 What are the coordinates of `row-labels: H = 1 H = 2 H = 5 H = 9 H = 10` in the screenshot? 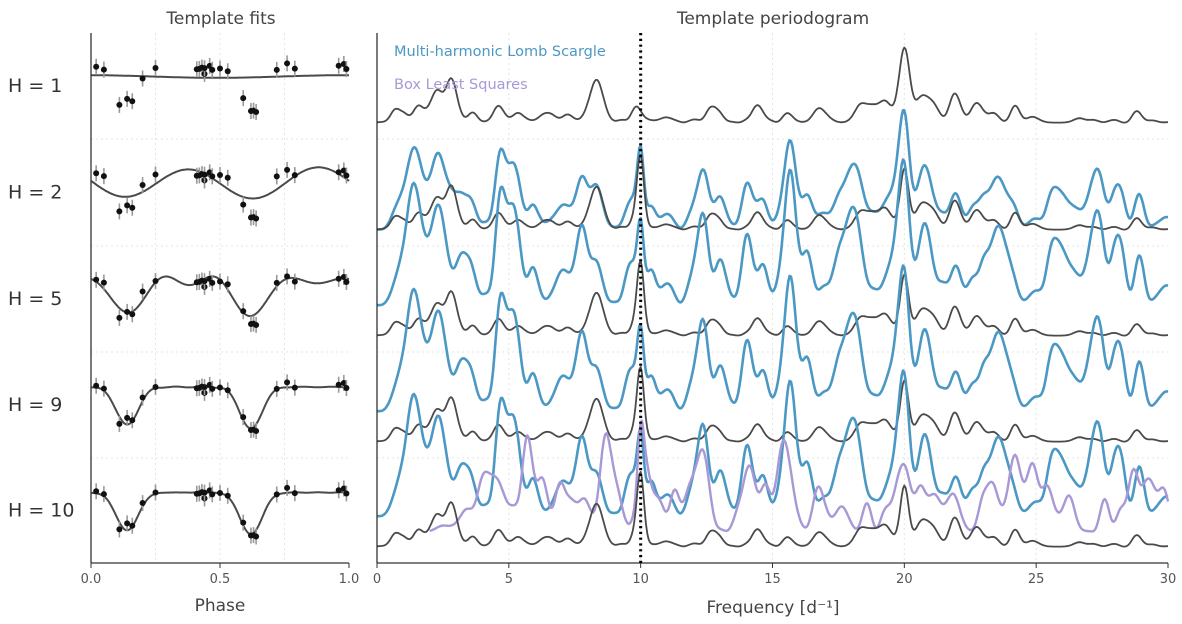 It's located at (41, 298).